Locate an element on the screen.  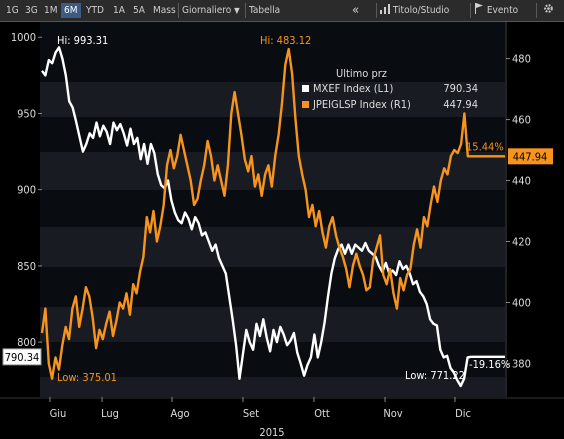
left-axis-tick-label: 1000 is located at coordinates (23, 37).